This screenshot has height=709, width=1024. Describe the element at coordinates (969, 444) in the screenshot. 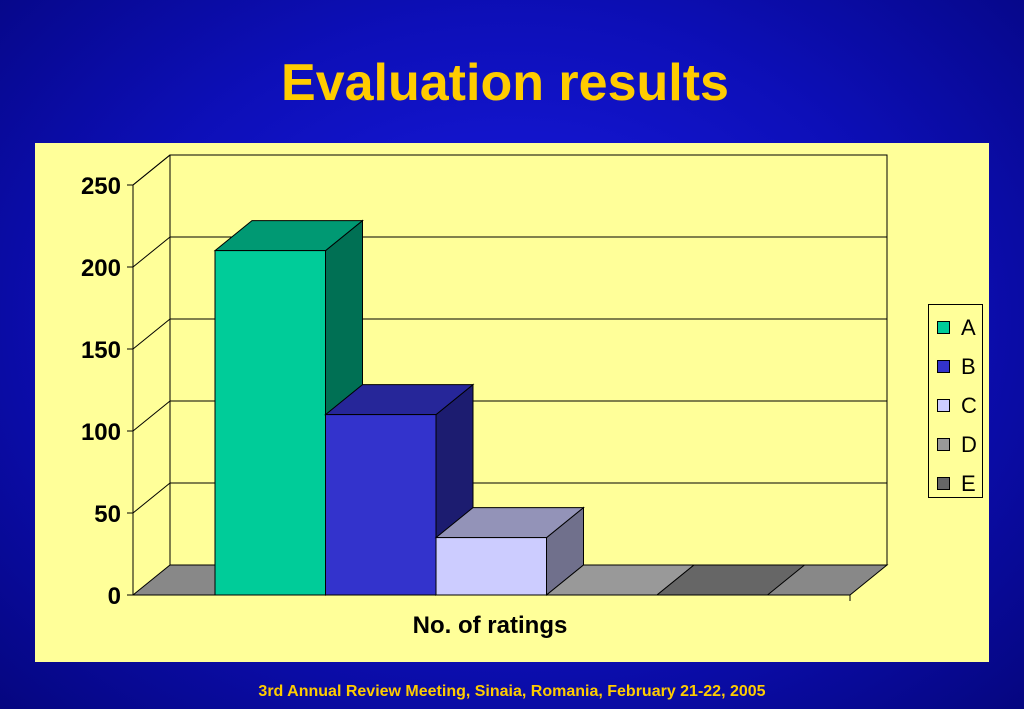

I see `legend-label-d: D` at that location.